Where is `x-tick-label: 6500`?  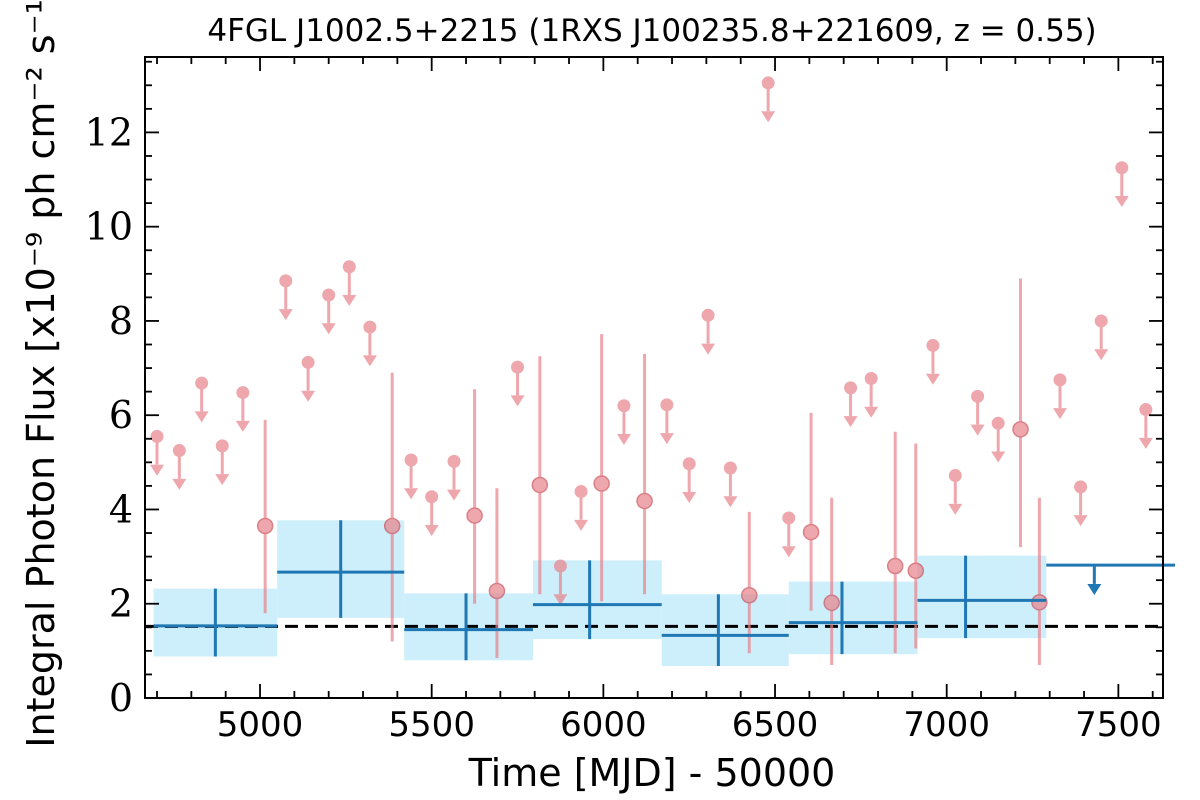 x-tick-label: 6500 is located at coordinates (775, 725).